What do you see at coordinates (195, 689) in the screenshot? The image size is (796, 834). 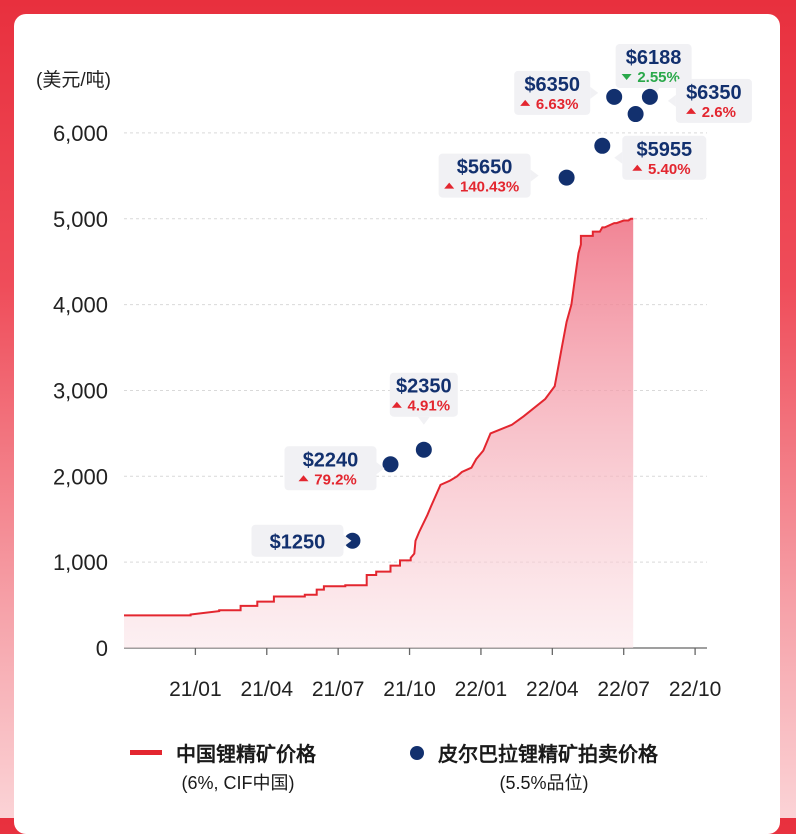 I see `x-tick-label: 21/01` at bounding box center [195, 689].